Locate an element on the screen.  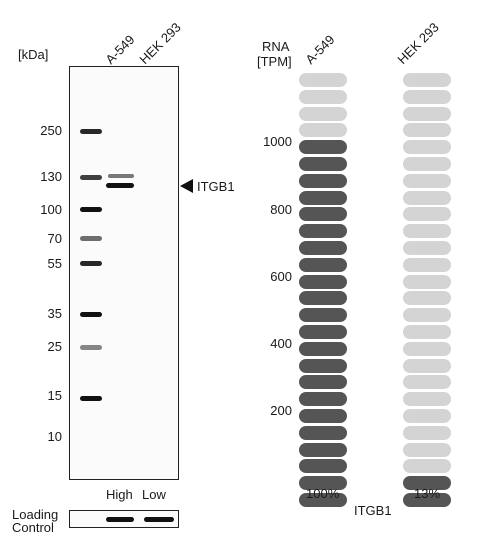
loading-control-label-line2: Control is located at coordinates (33, 527).